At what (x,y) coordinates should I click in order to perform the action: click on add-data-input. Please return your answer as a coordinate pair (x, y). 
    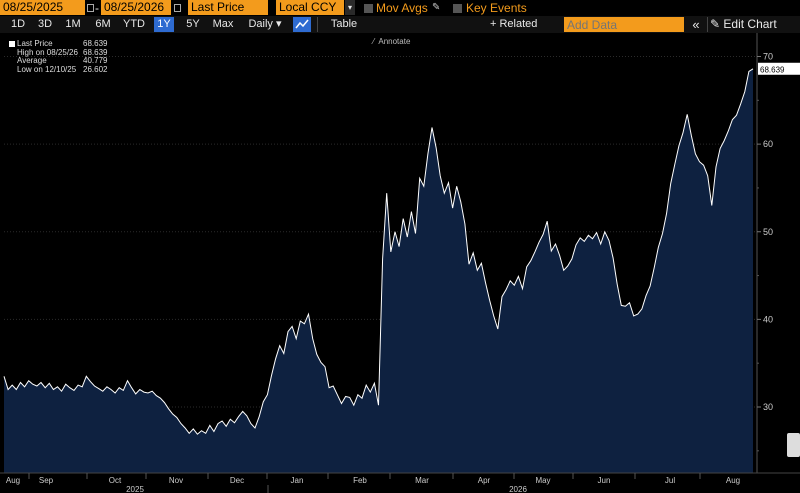
    Looking at the image, I should click on (624, 24).